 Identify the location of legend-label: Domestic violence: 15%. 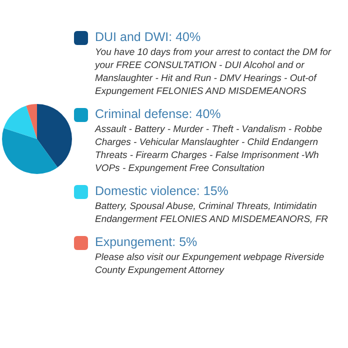
(162, 191).